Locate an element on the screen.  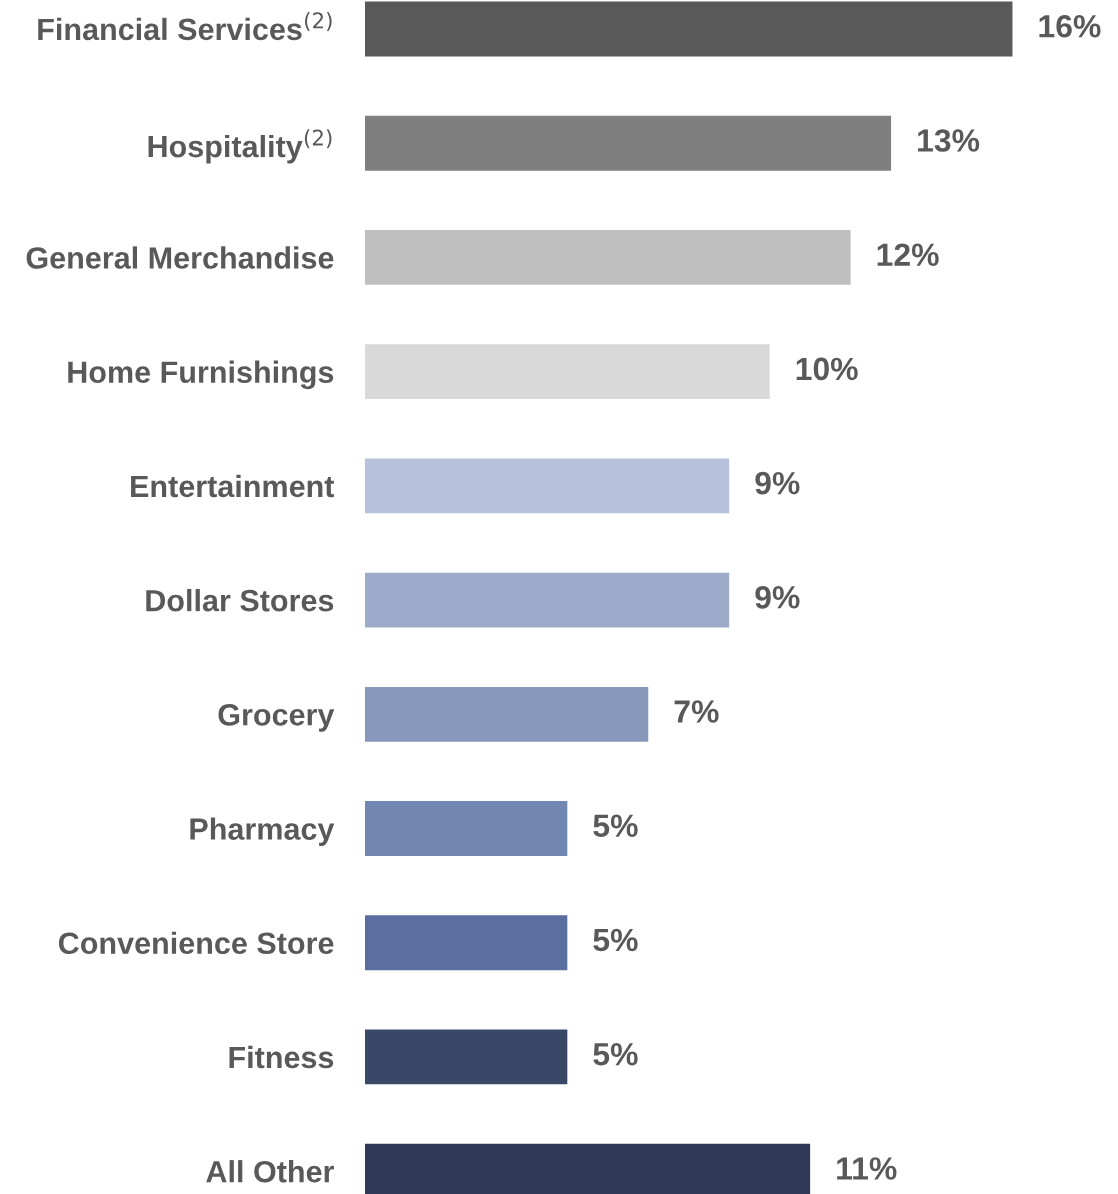
data-label: 10% is located at coordinates (827, 369).